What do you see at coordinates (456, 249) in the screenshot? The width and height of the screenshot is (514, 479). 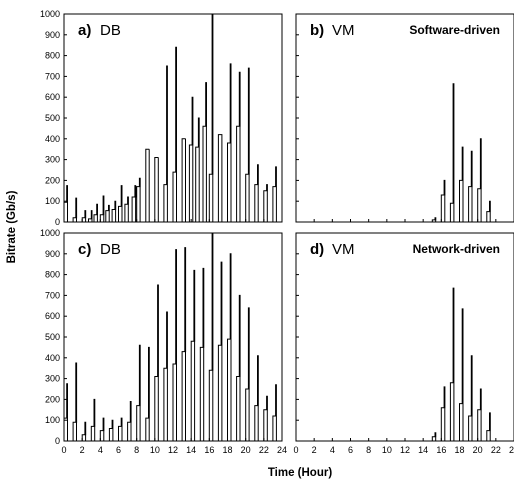 I see `panel-tag: Network-driven` at bounding box center [456, 249].